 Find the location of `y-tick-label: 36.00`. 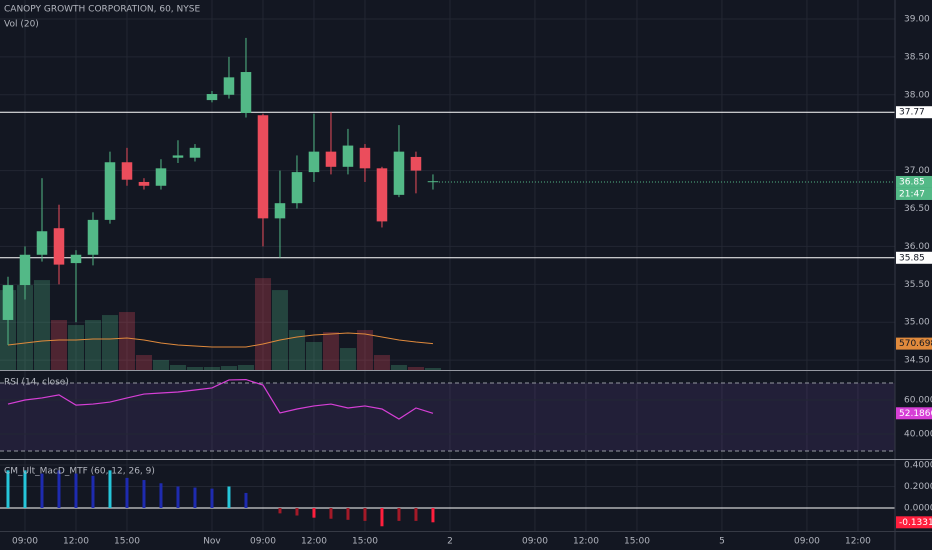

y-tick-label: 36.00 is located at coordinates (917, 247).